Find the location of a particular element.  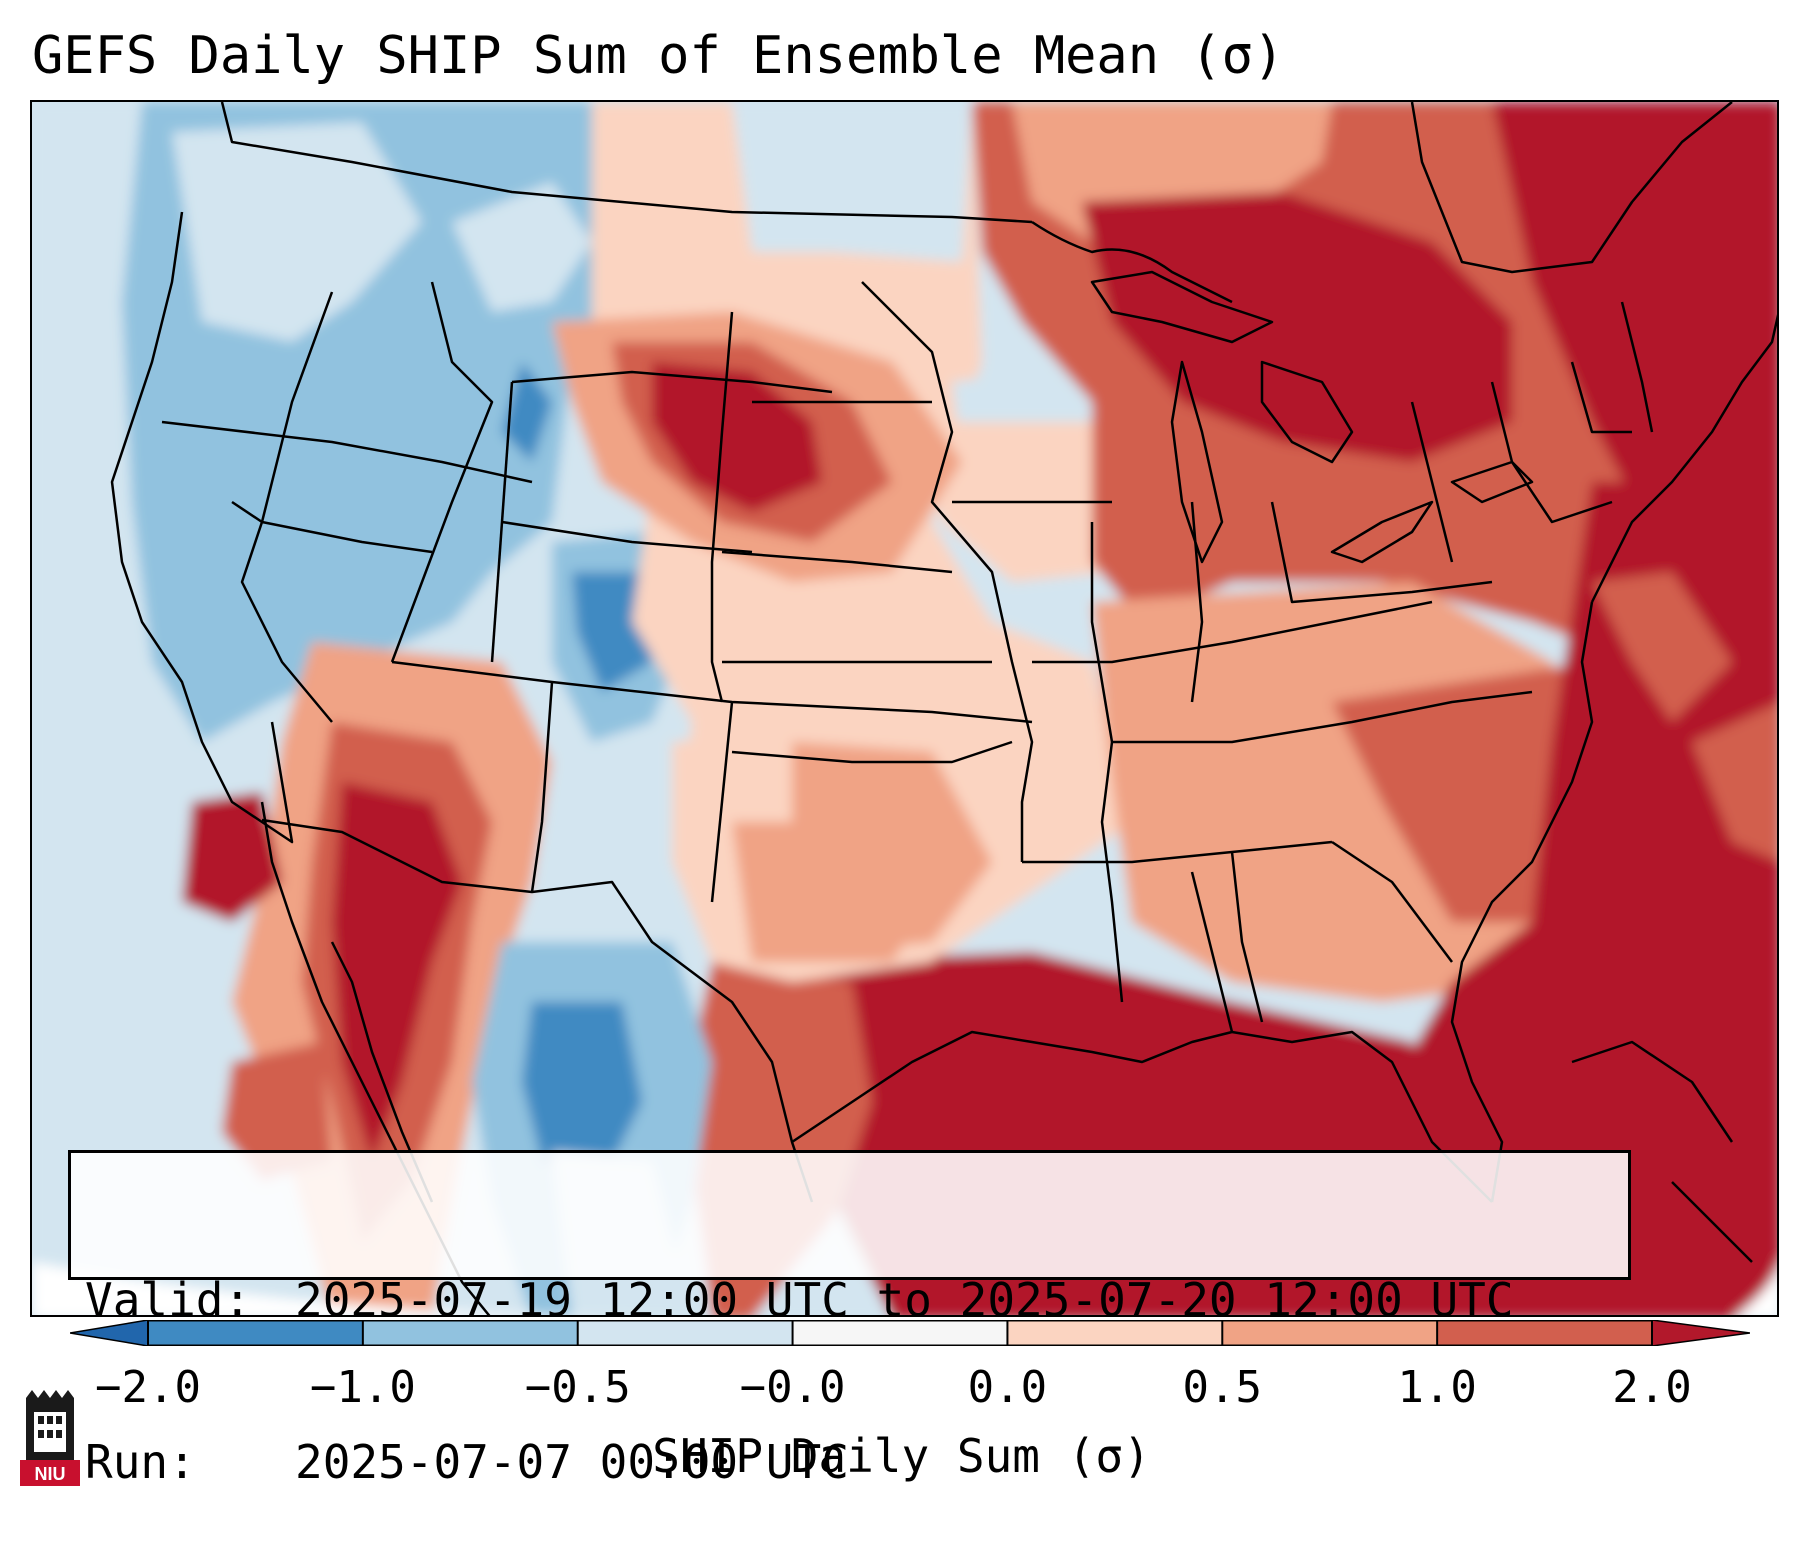

run-label: Run: is located at coordinates (140, 1462).